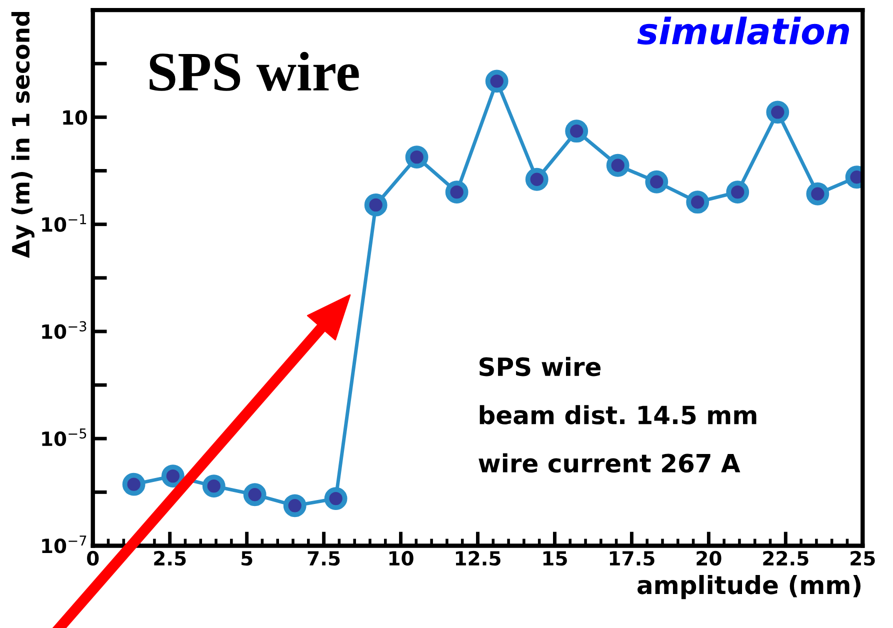  What do you see at coordinates (170, 558) in the screenshot?
I see `x-tick-label: 2.5` at bounding box center [170, 558].